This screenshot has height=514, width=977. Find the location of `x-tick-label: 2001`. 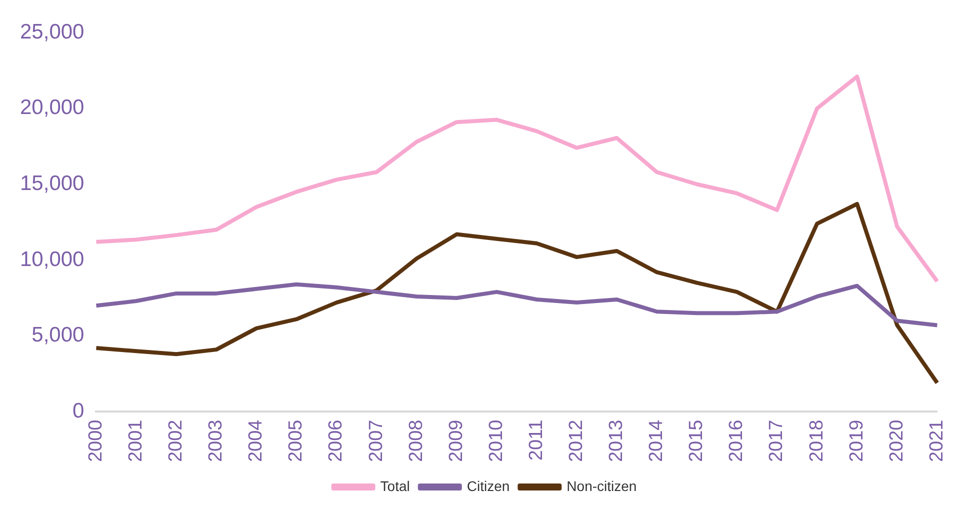

x-tick-label: 2001 is located at coordinates (136, 441).